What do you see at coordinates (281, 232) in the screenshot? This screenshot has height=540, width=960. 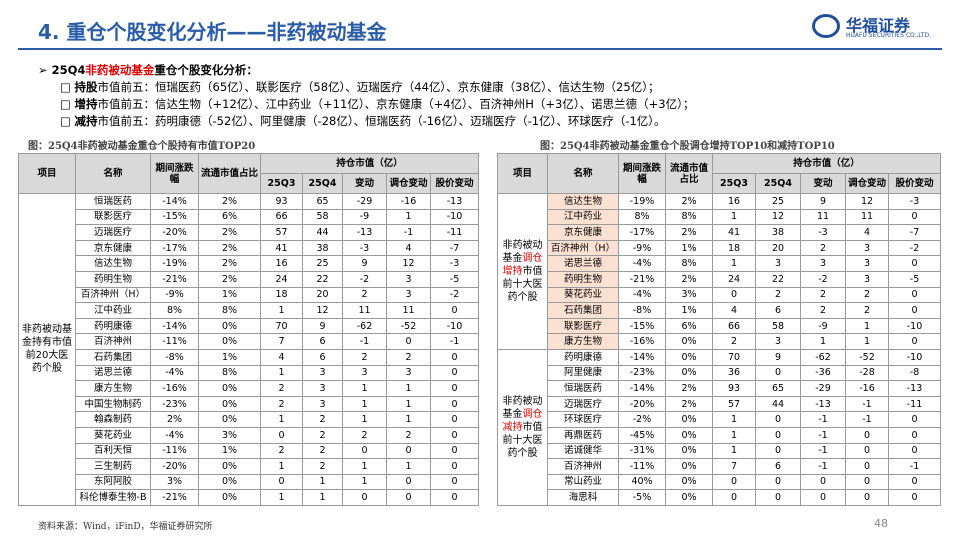 I see `value-cell: 57` at bounding box center [281, 232].